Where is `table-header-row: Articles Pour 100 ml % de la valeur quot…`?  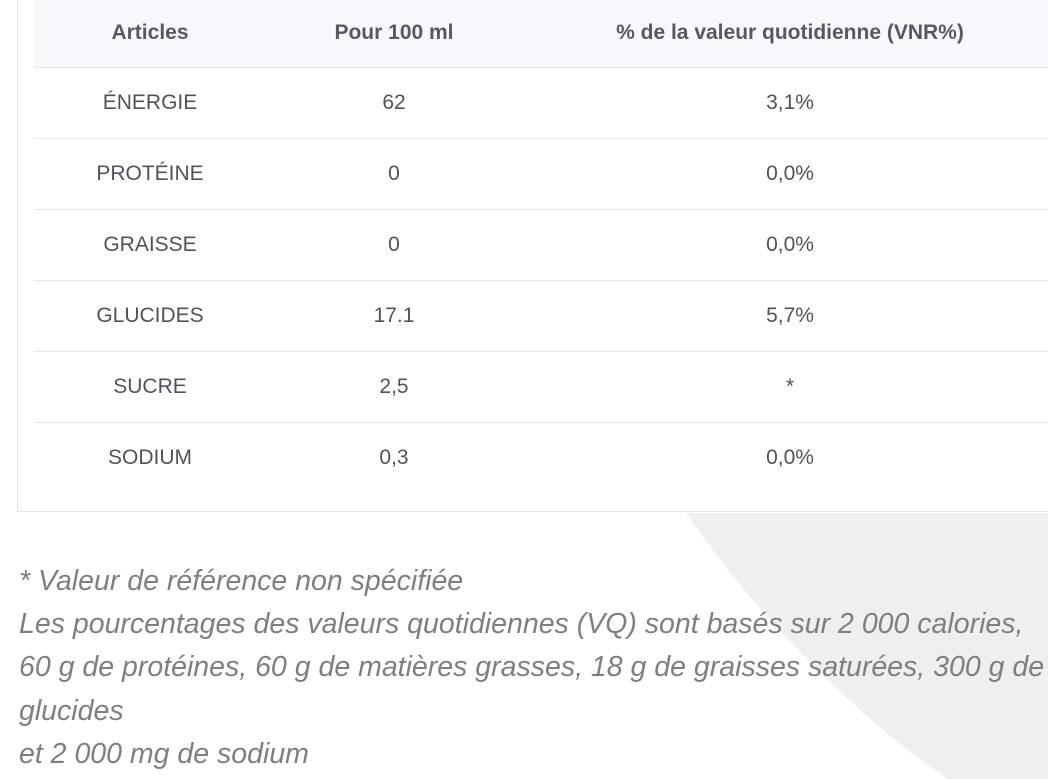 table-header-row: Articles Pour 100 ml % de la valeur quot… is located at coordinates (541, 34).